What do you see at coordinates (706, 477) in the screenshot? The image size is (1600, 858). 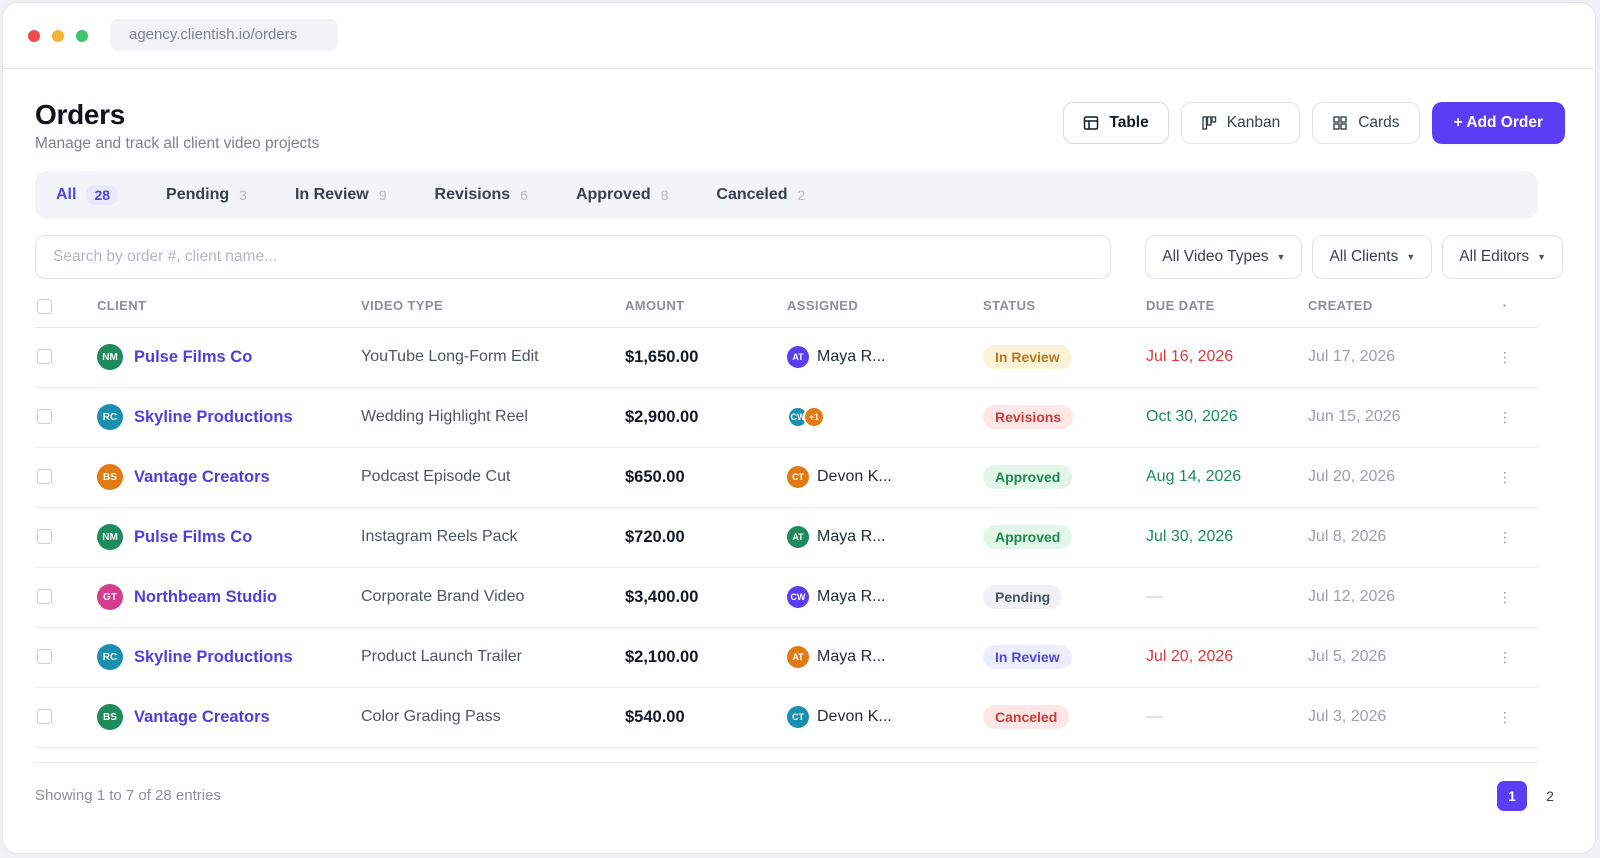 I see `amount: $650.00` at bounding box center [706, 477].